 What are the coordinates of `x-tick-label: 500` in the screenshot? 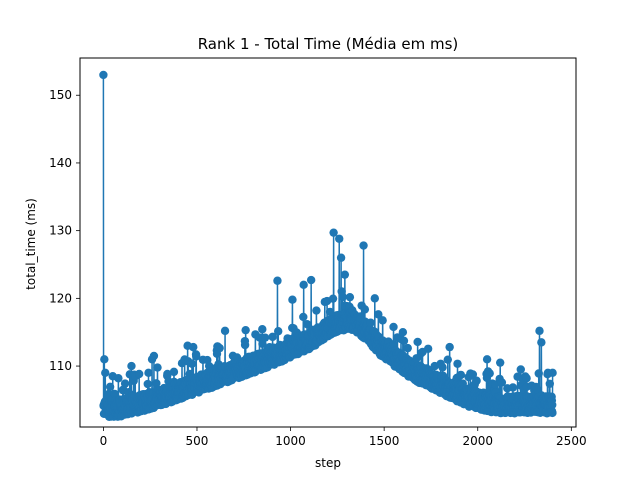 It's located at (197, 441).